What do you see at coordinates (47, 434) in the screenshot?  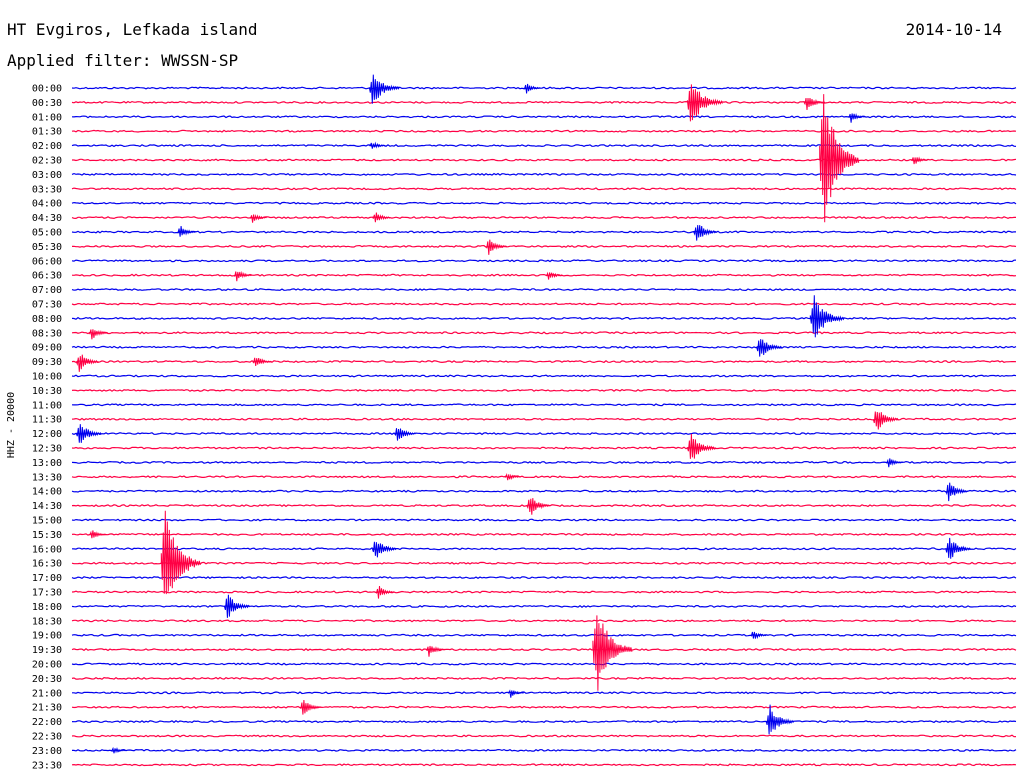 I see `tick-label: 12:00` at bounding box center [47, 434].